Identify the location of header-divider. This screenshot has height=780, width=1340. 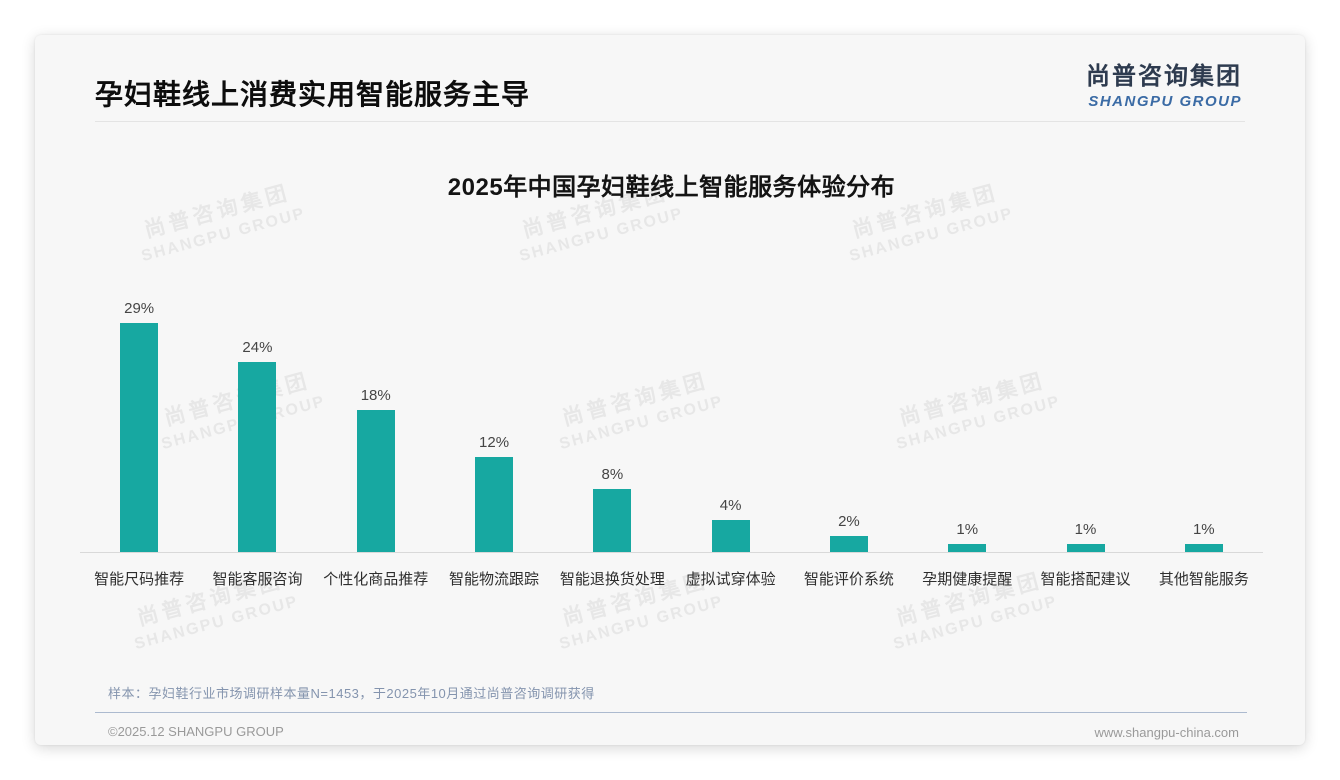
(670, 121).